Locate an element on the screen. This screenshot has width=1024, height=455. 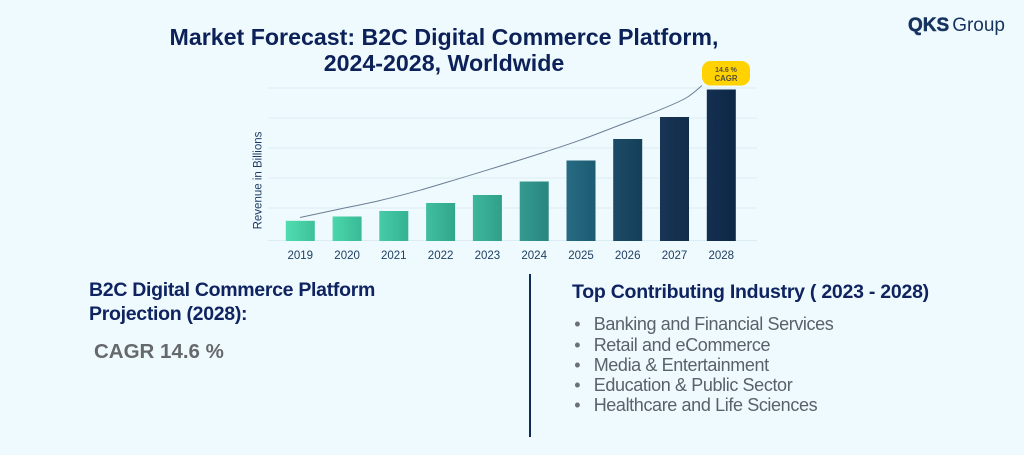
svg-text: 2027 is located at coordinates (675, 256).